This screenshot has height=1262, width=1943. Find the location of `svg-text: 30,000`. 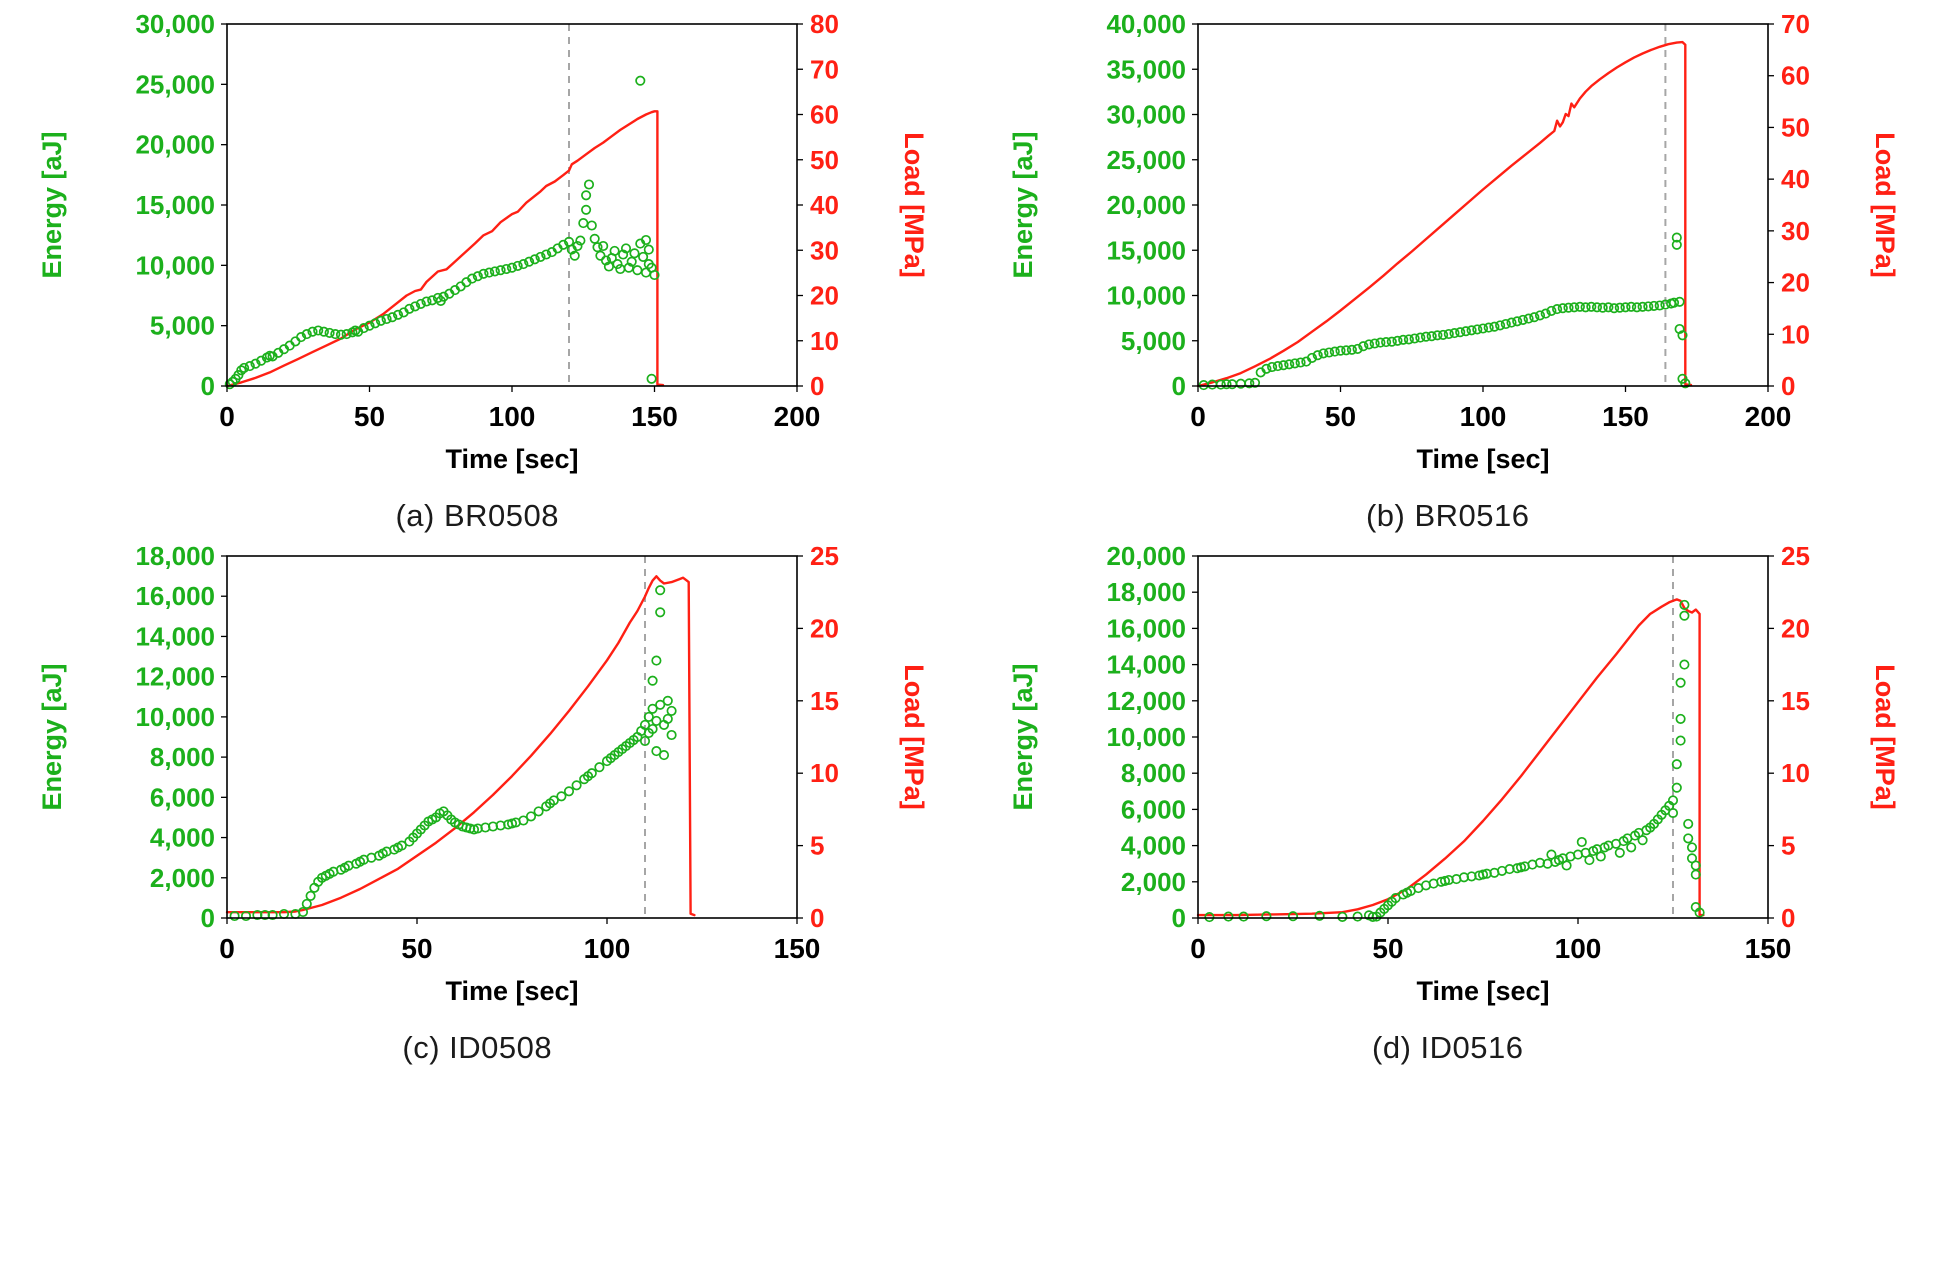

svg-text: 30,000 is located at coordinates (176, 24).